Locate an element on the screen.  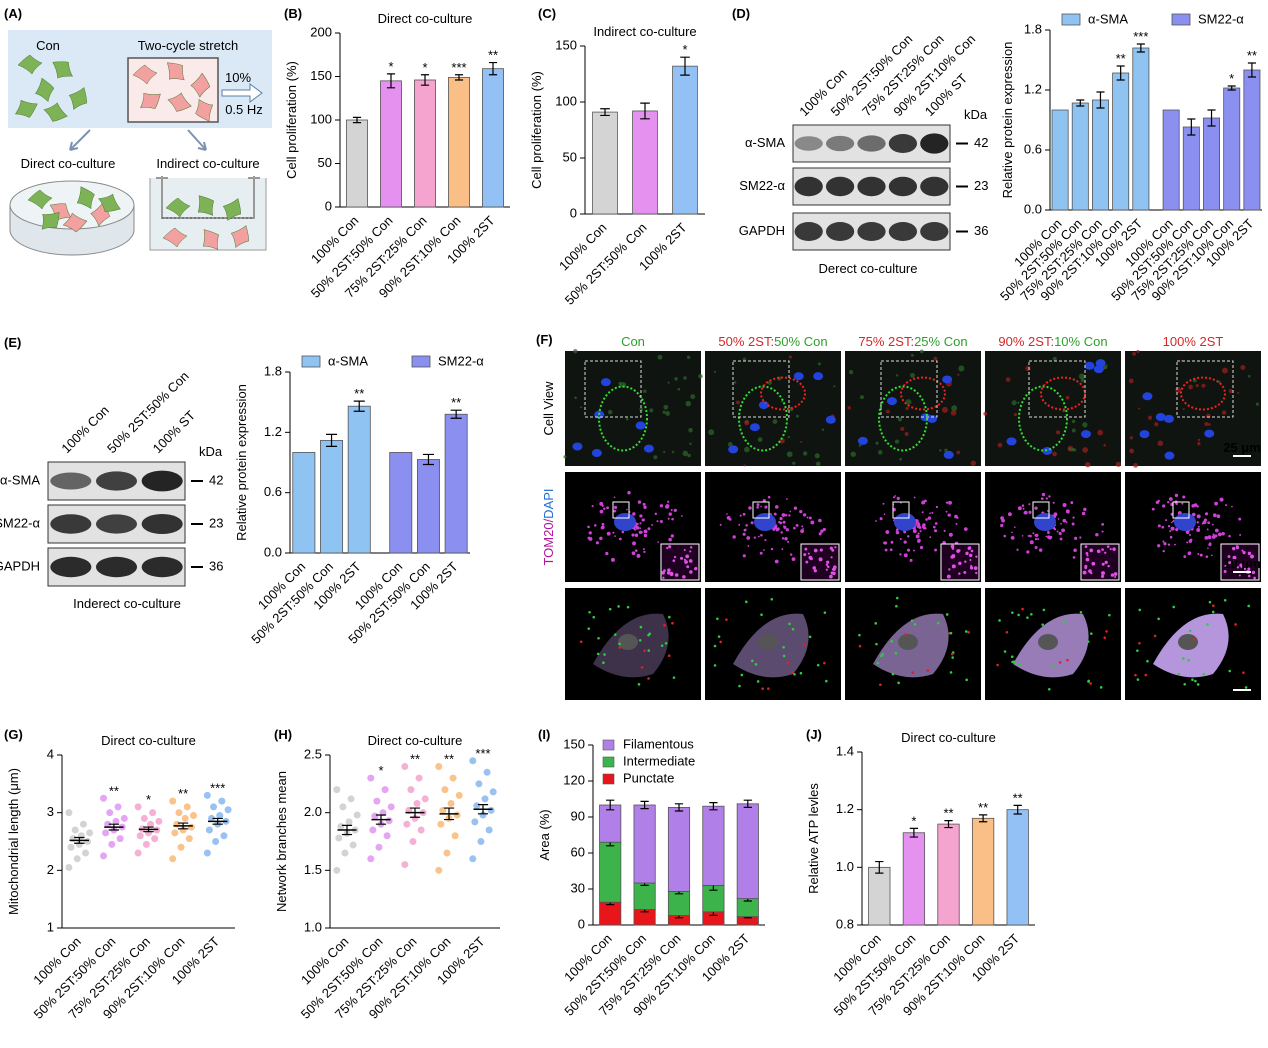
con-cell-outline is located at coordinates (1043, 418).